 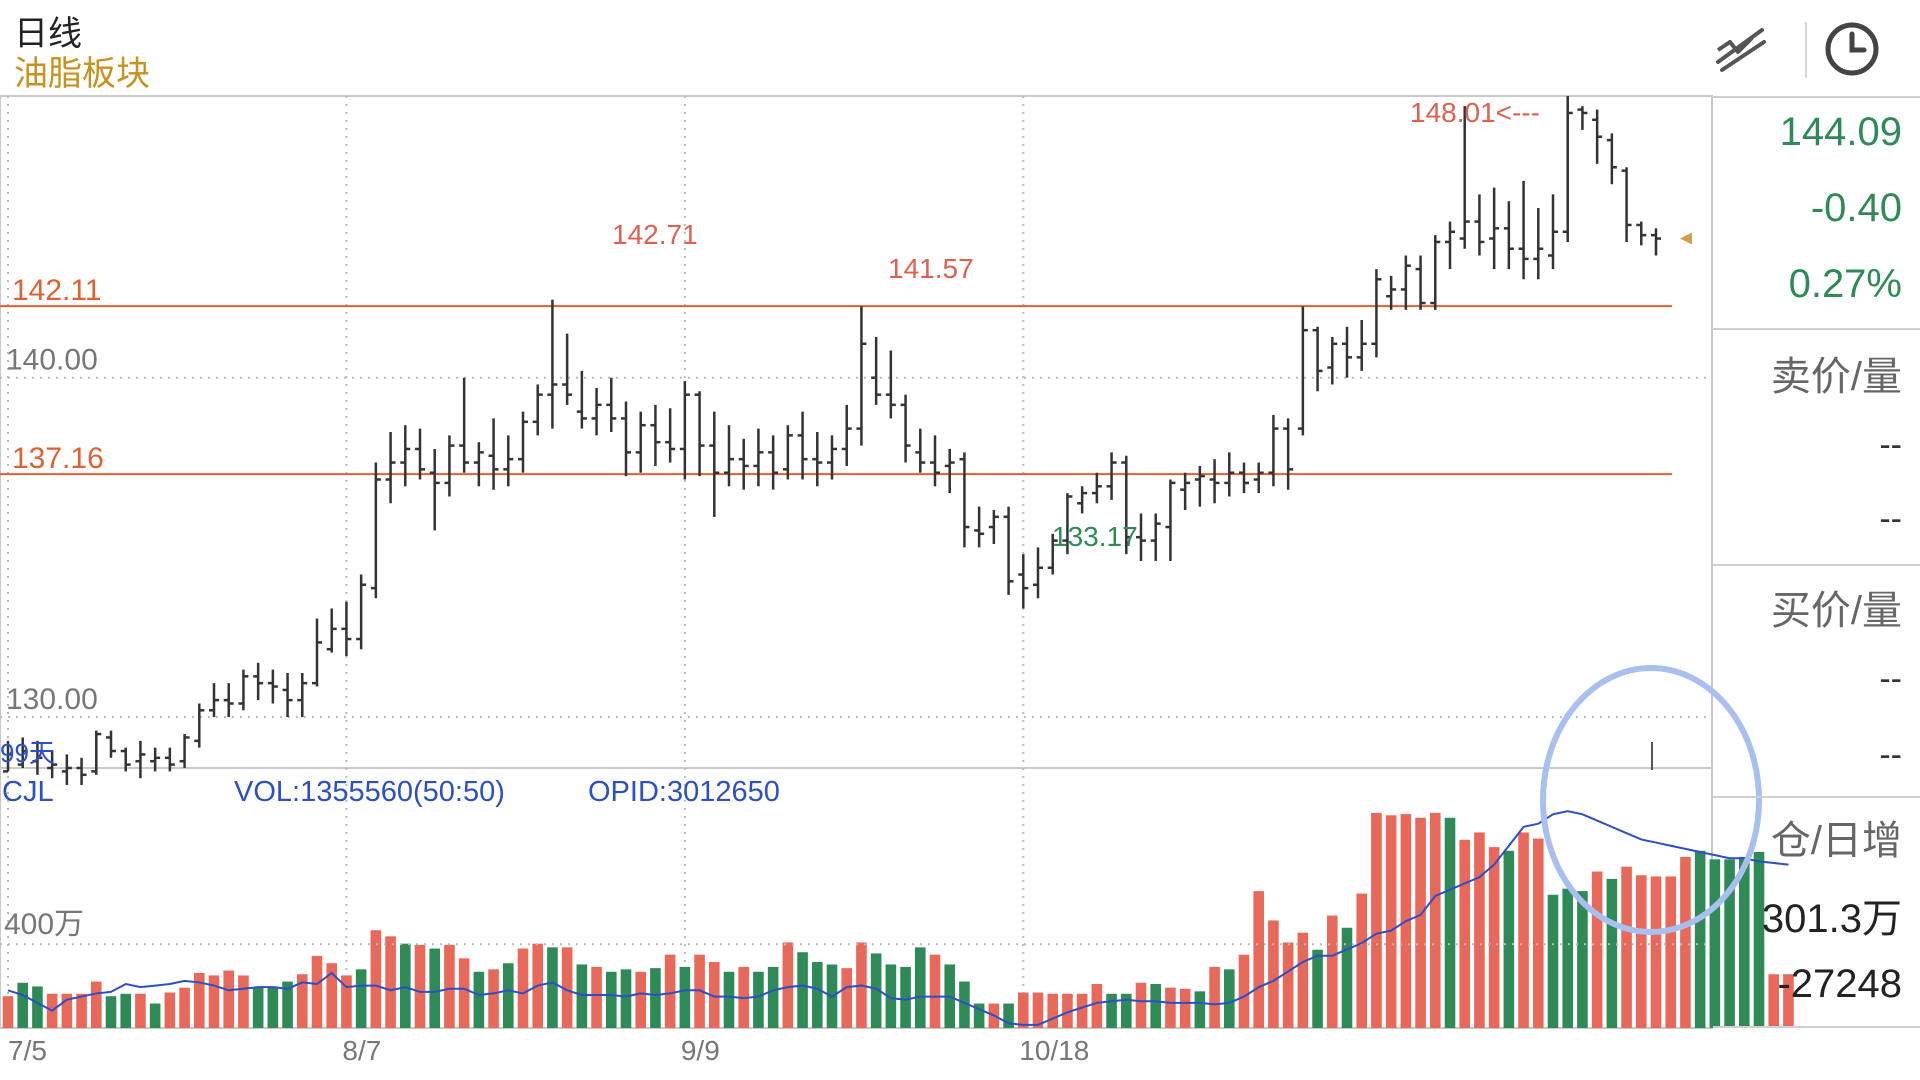 What do you see at coordinates (1836, 611) in the screenshot?
I see `bid-label: 买价/量` at bounding box center [1836, 611].